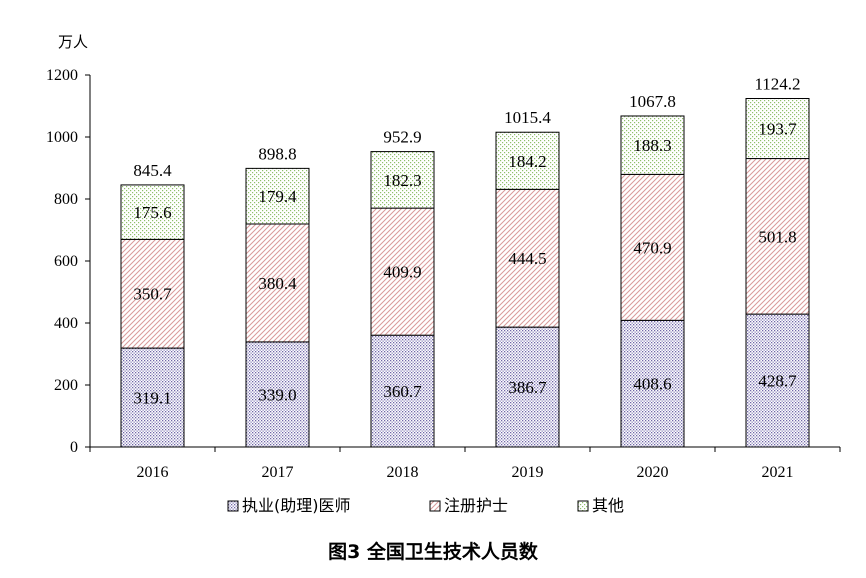  What do you see at coordinates (653, 472) in the screenshot?
I see `x-tick-label: 2020` at bounding box center [653, 472].